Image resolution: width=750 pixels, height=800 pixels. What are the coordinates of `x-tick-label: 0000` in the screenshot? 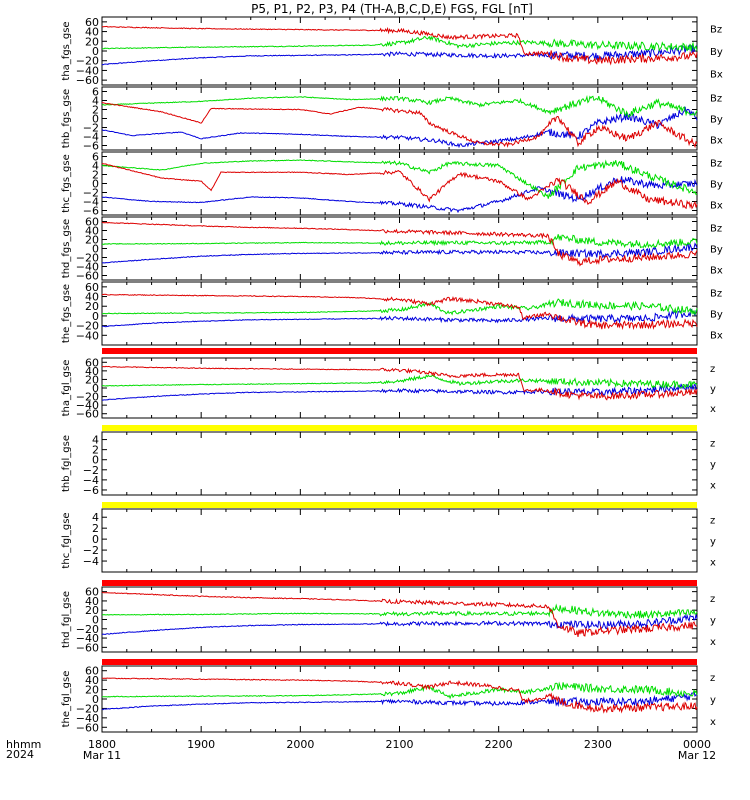 It's located at (697, 744).